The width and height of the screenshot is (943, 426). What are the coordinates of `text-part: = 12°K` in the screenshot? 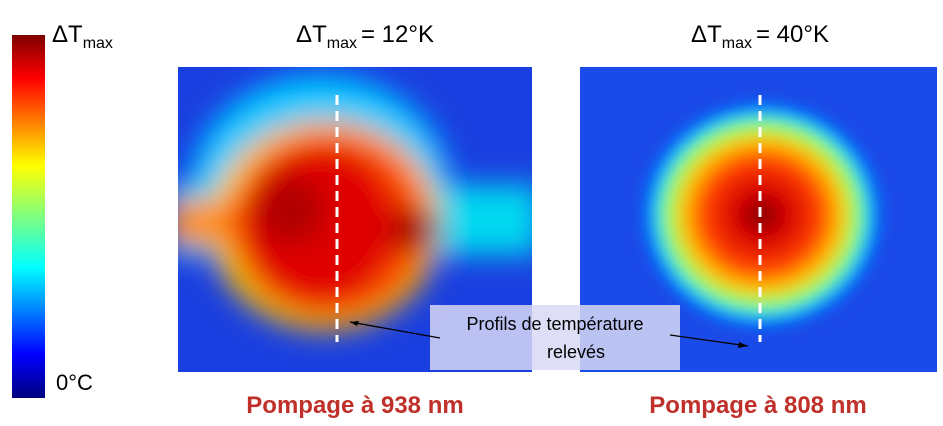 It's located at (397, 34).